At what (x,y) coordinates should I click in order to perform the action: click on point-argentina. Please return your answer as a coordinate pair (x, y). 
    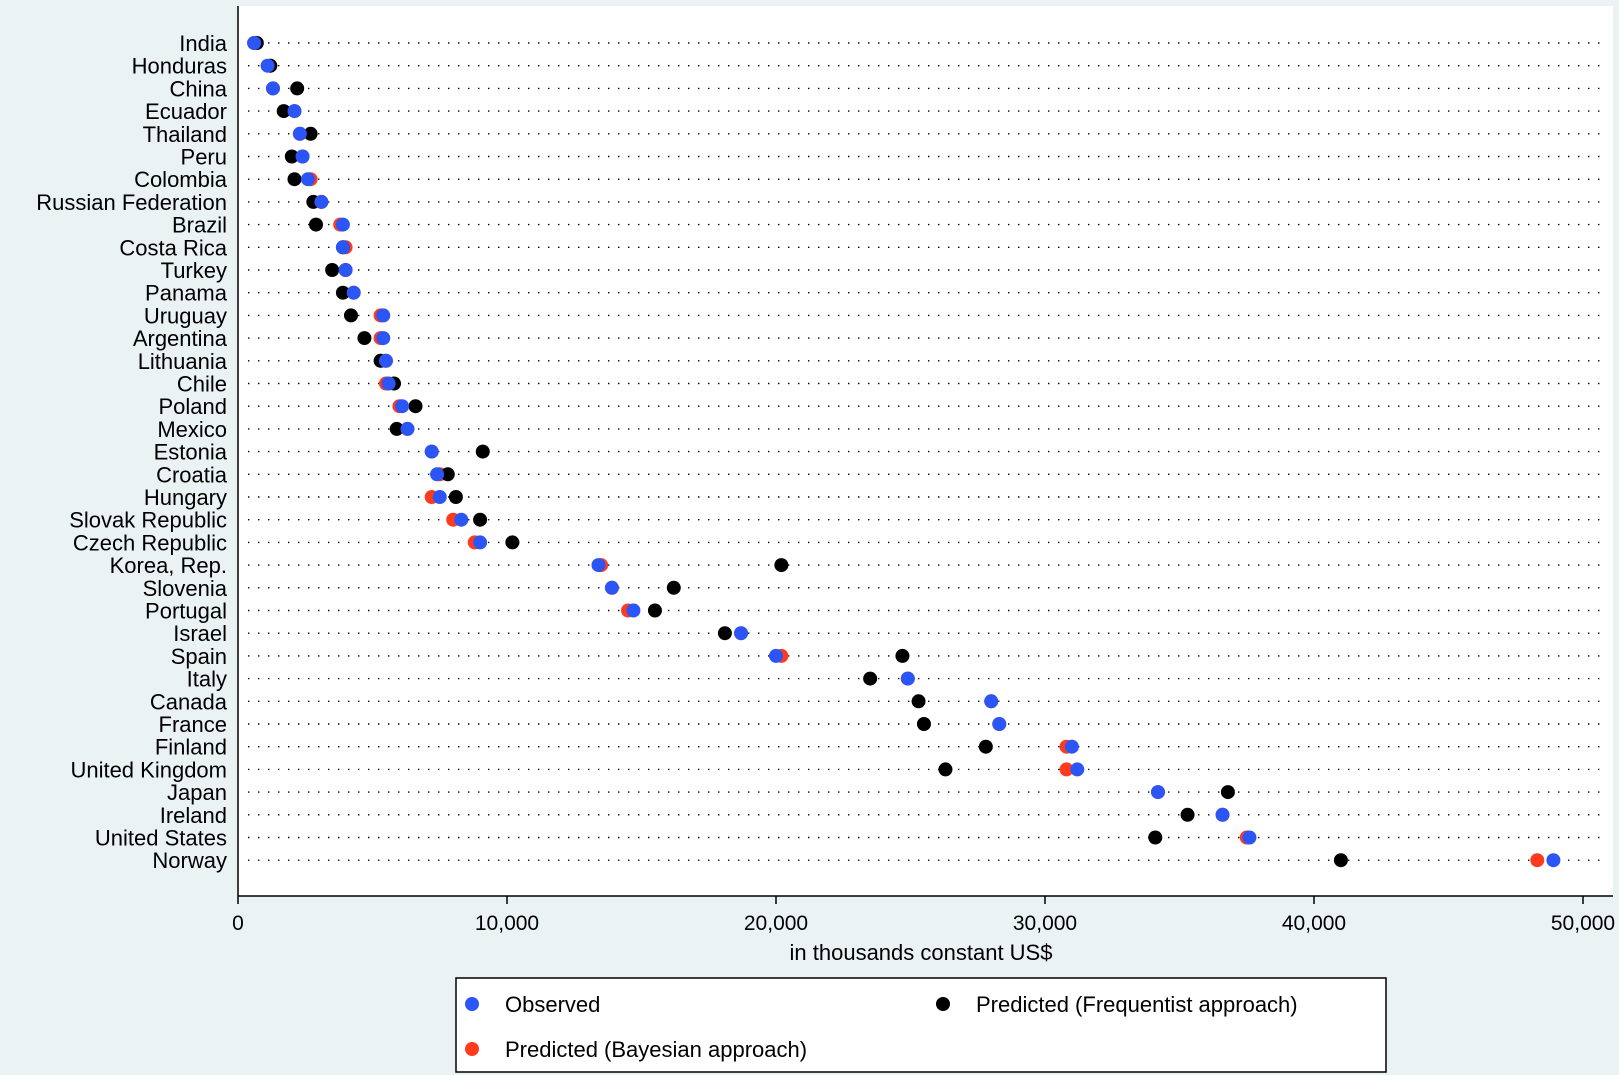
    Looking at the image, I should click on (364, 338).